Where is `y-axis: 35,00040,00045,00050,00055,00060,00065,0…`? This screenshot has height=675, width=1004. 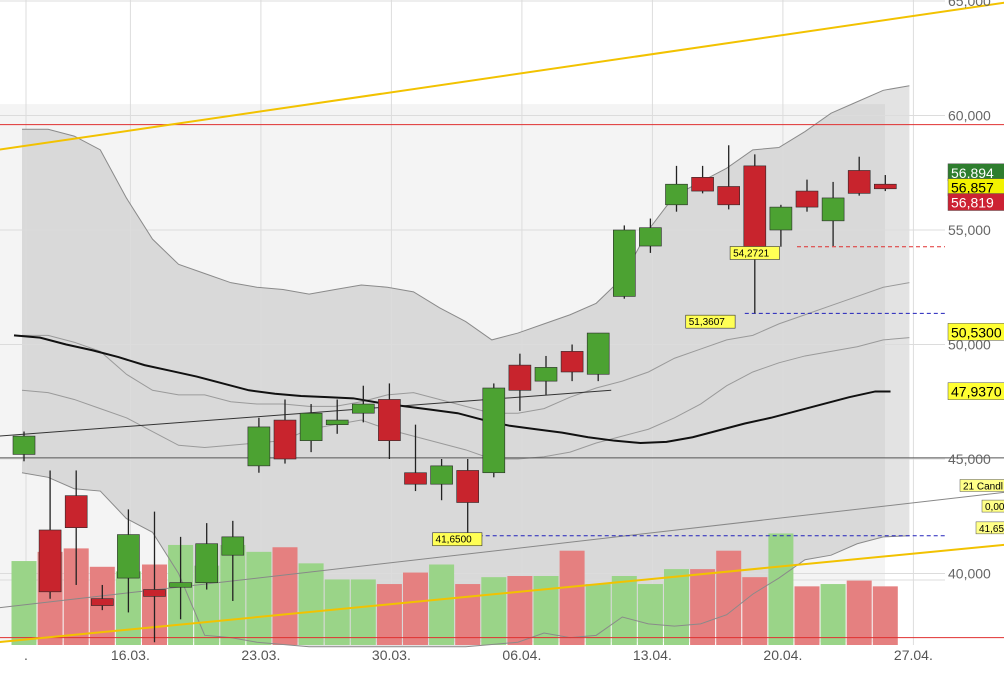 y-axis: 35,00040,00045,00050,00055,00060,00065,0… is located at coordinates (969, 291).